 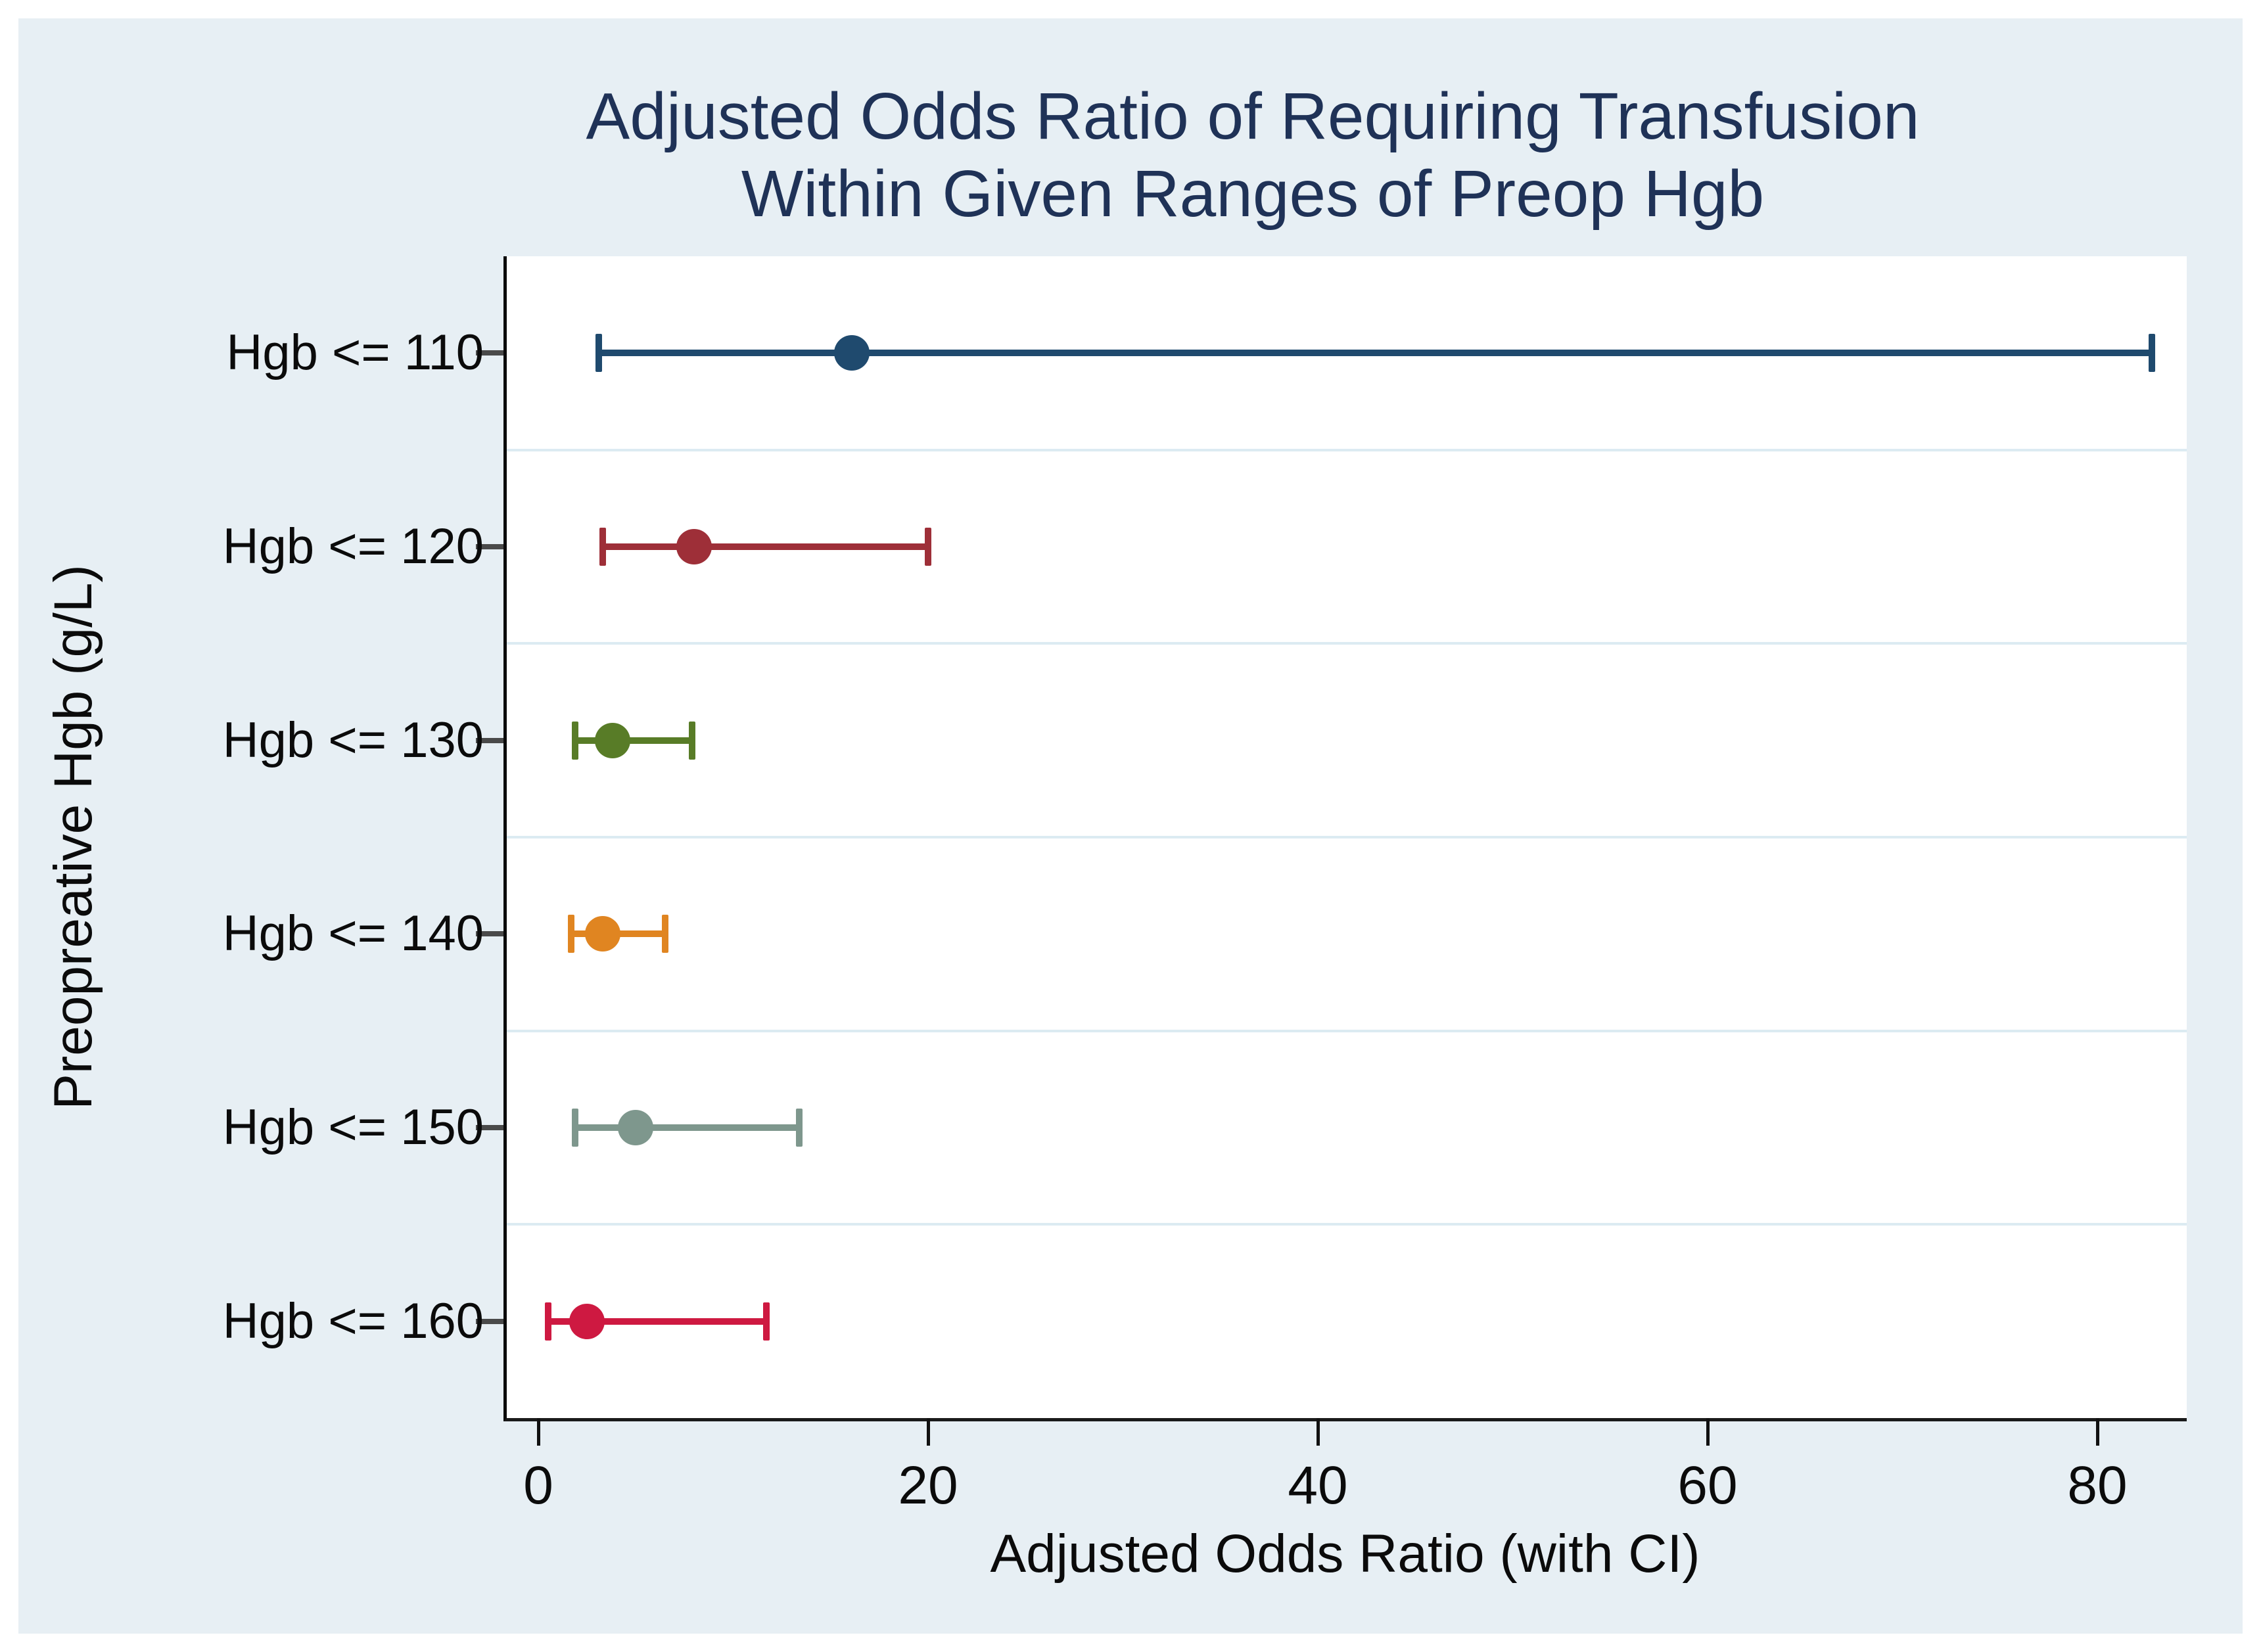 I want to click on y-category-label: Hgb <= 140, so click(x=353, y=934).